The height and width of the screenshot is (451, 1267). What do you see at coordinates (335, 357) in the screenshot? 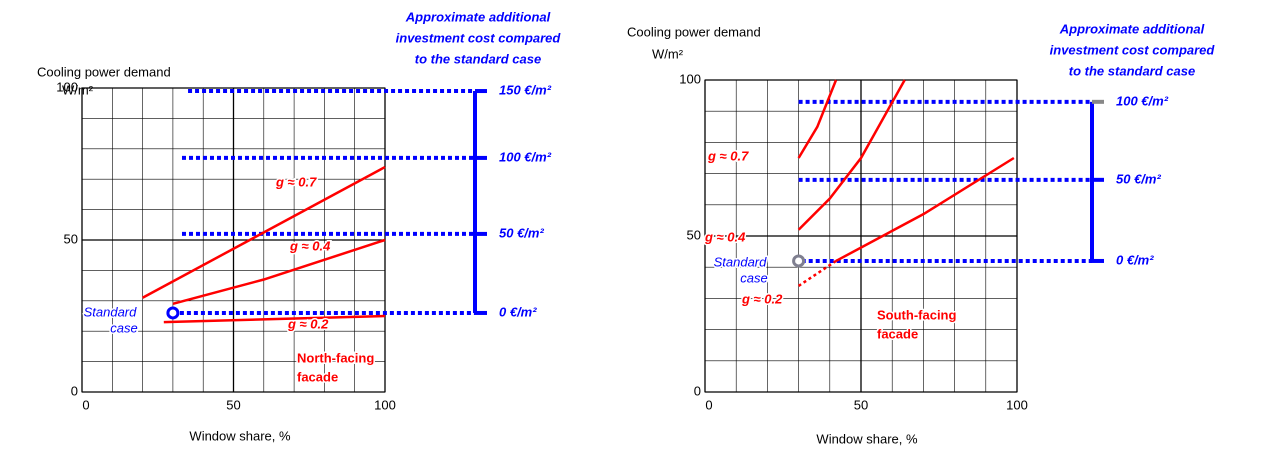
I see `facade-label: North-facing` at bounding box center [335, 357].